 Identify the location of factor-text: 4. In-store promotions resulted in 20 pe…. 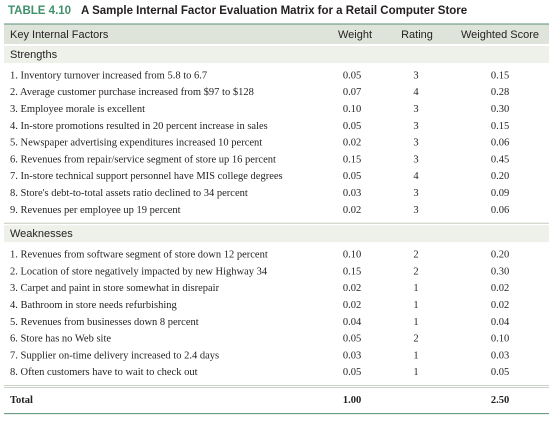
(139, 126).